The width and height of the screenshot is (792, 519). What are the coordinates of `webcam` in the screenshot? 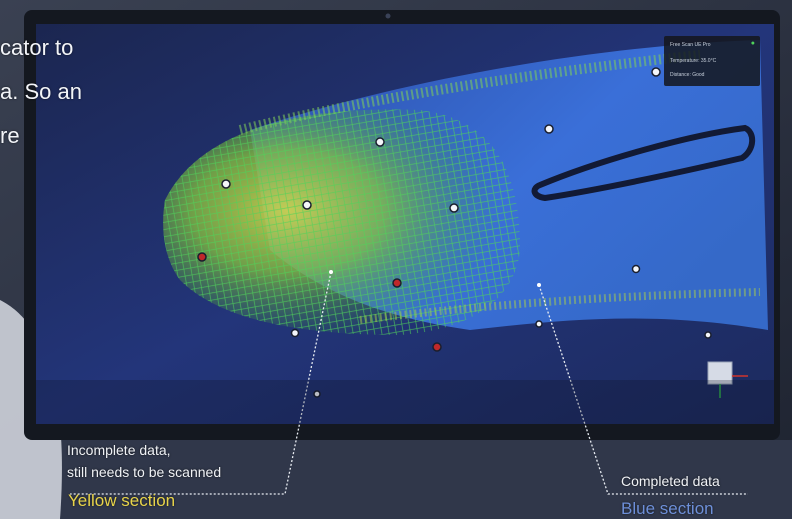 It's located at (388, 16).